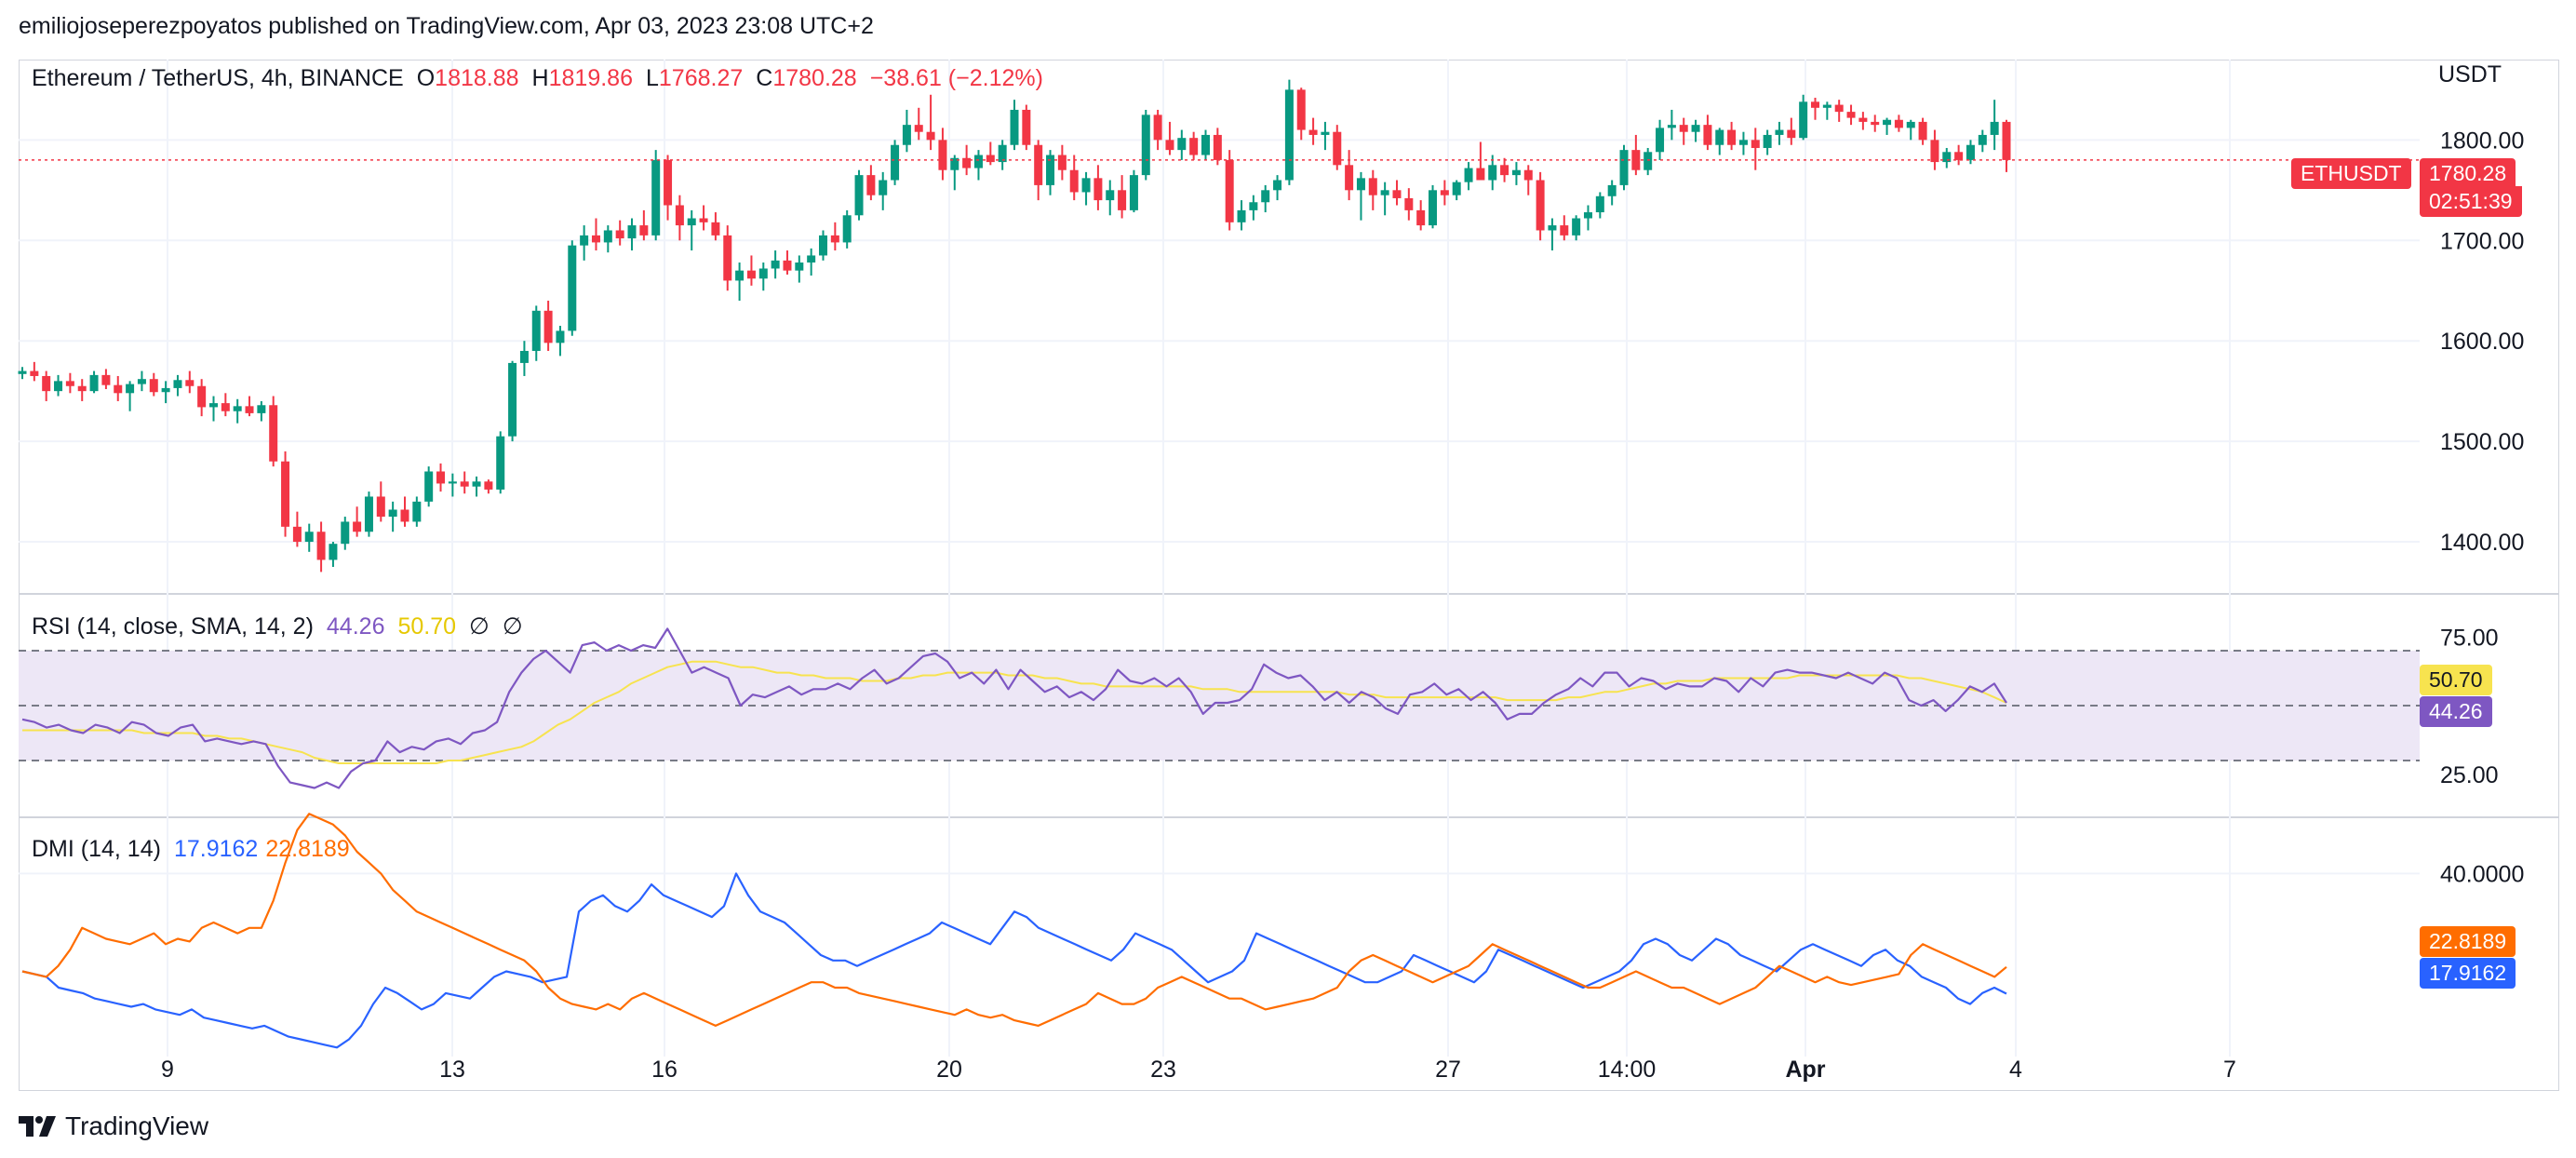  Describe the element at coordinates (452, 1070) in the screenshot. I see `time-tick-label: 13` at that location.